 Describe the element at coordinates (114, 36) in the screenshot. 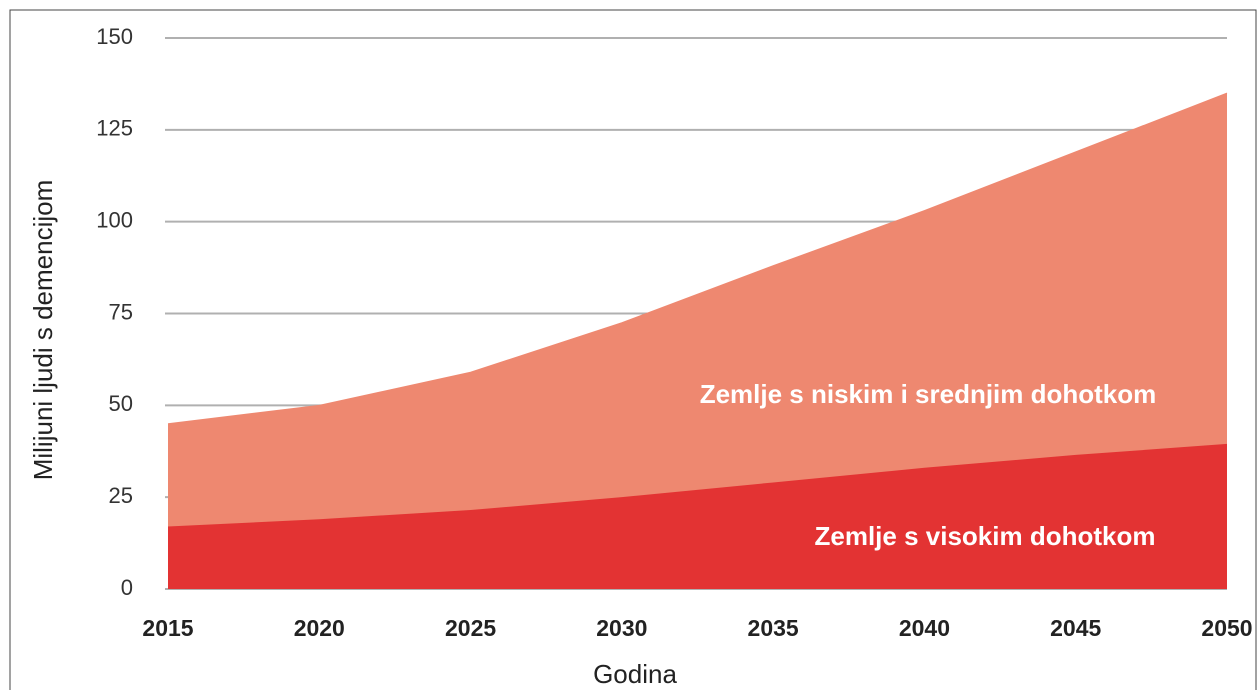

I see `y-tick-label: 150` at that location.